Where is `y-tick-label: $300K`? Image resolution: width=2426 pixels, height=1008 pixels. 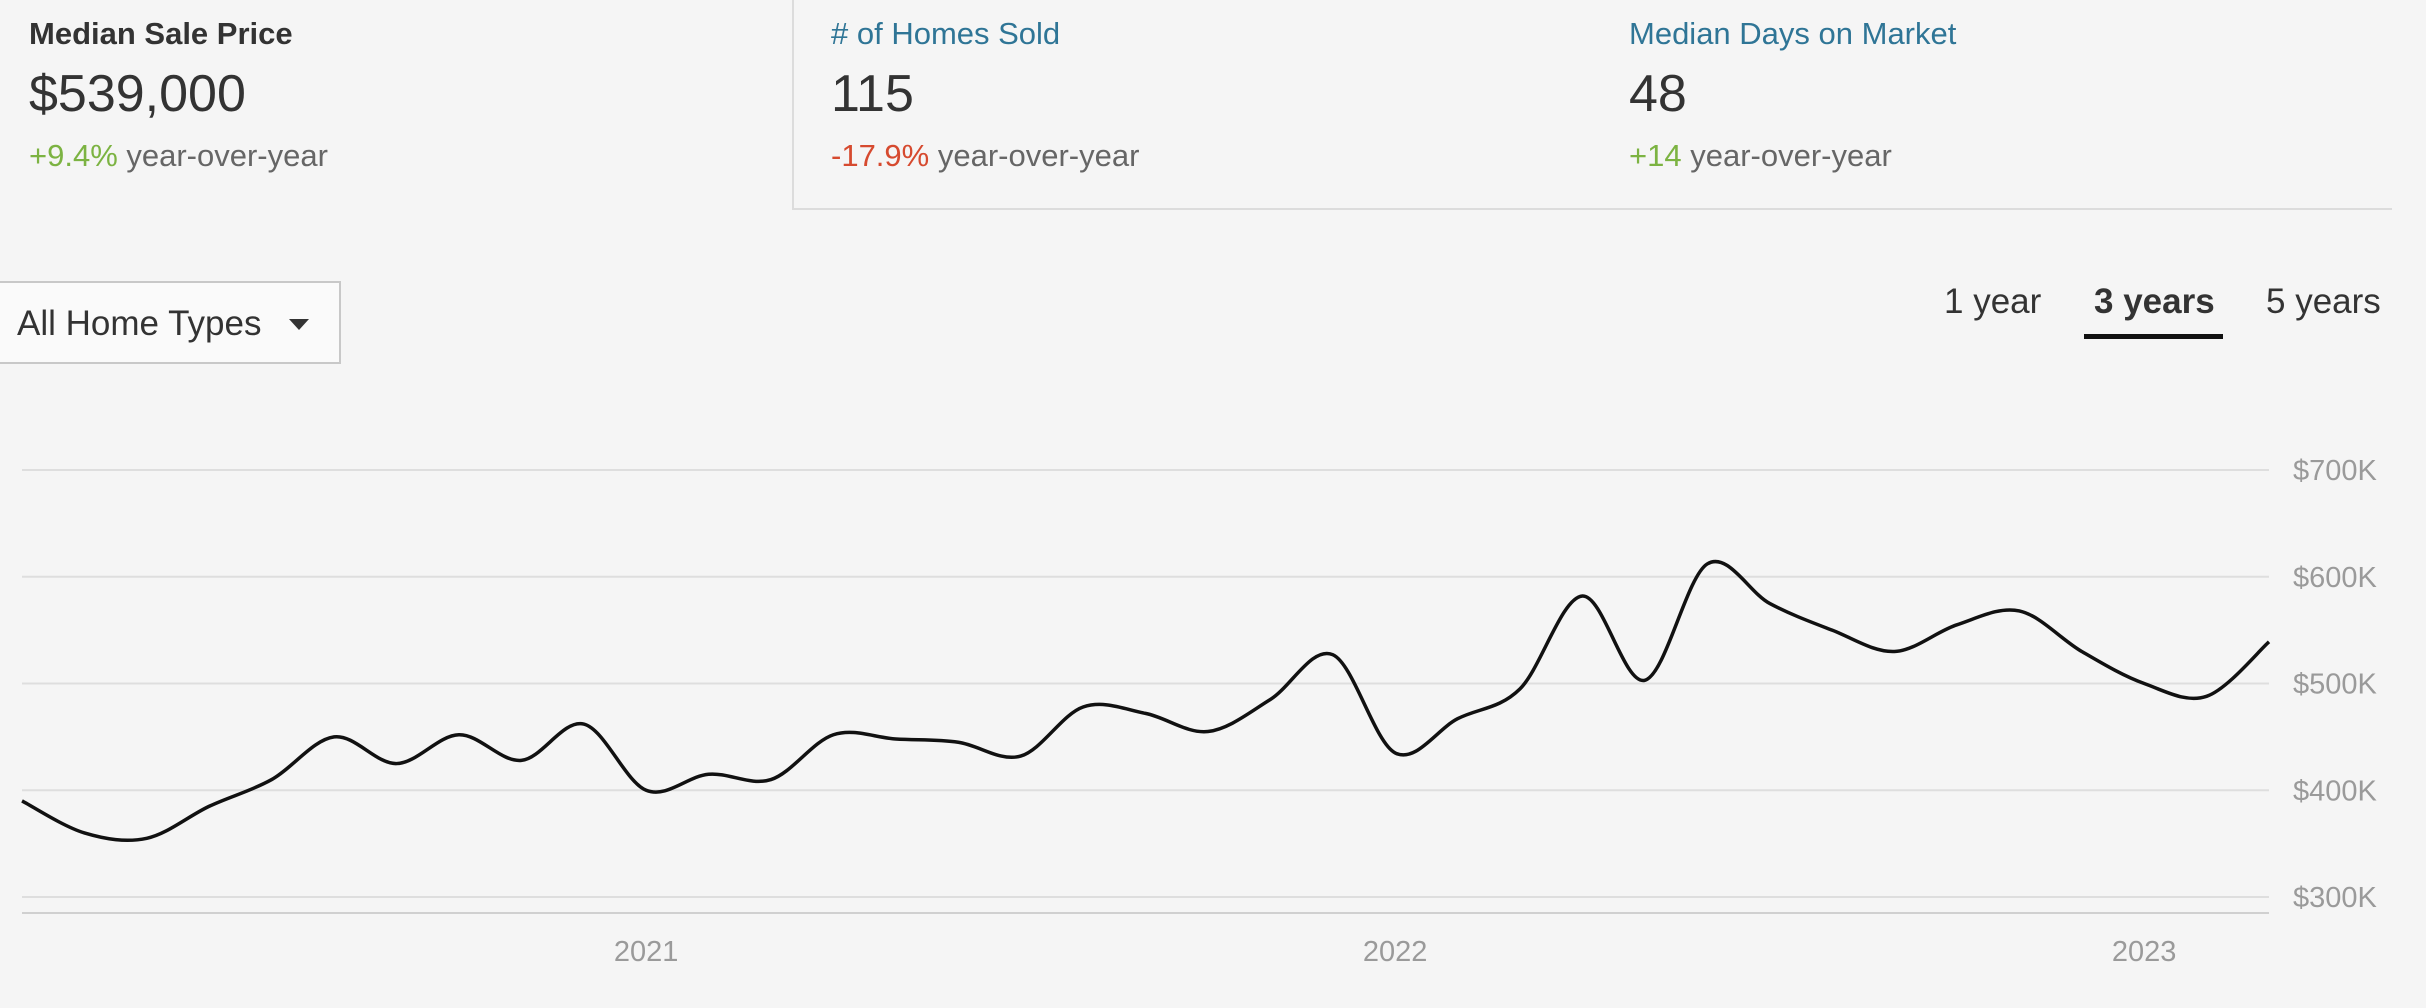
y-tick-label: $300K is located at coordinates (2335, 898).